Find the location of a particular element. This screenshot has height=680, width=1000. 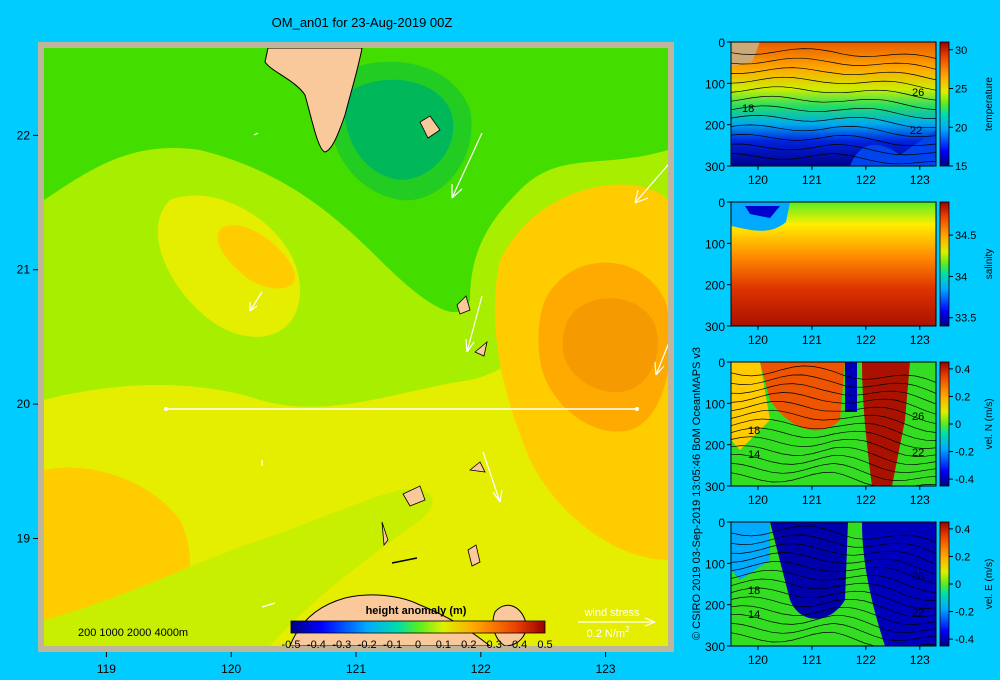

figure-title: OM_an01 for 23-Aug-2019 00Z is located at coordinates (362, 22).